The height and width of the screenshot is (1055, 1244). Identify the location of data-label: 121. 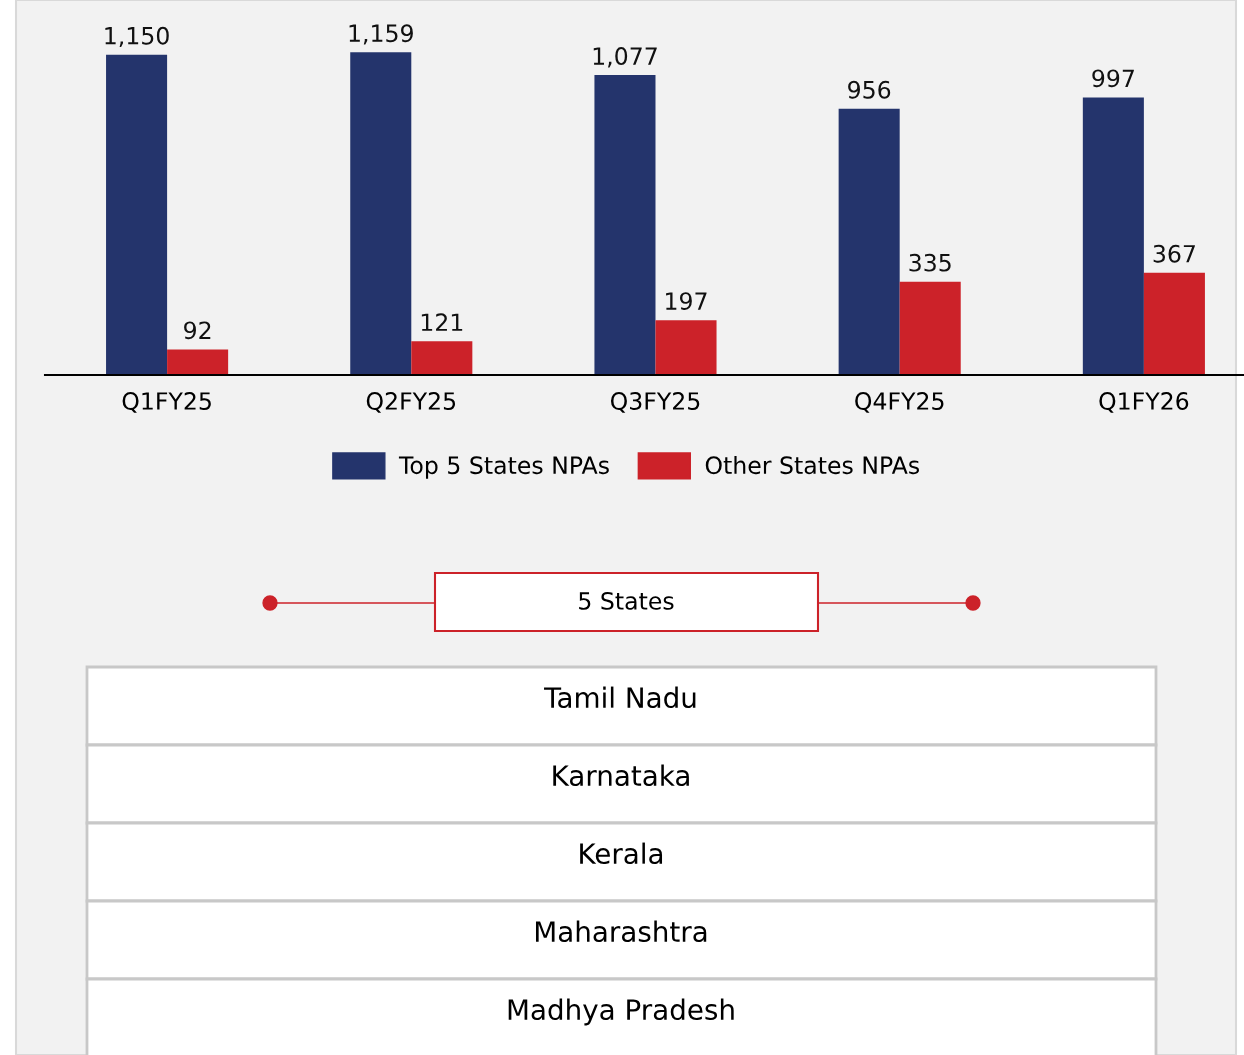
(442, 322).